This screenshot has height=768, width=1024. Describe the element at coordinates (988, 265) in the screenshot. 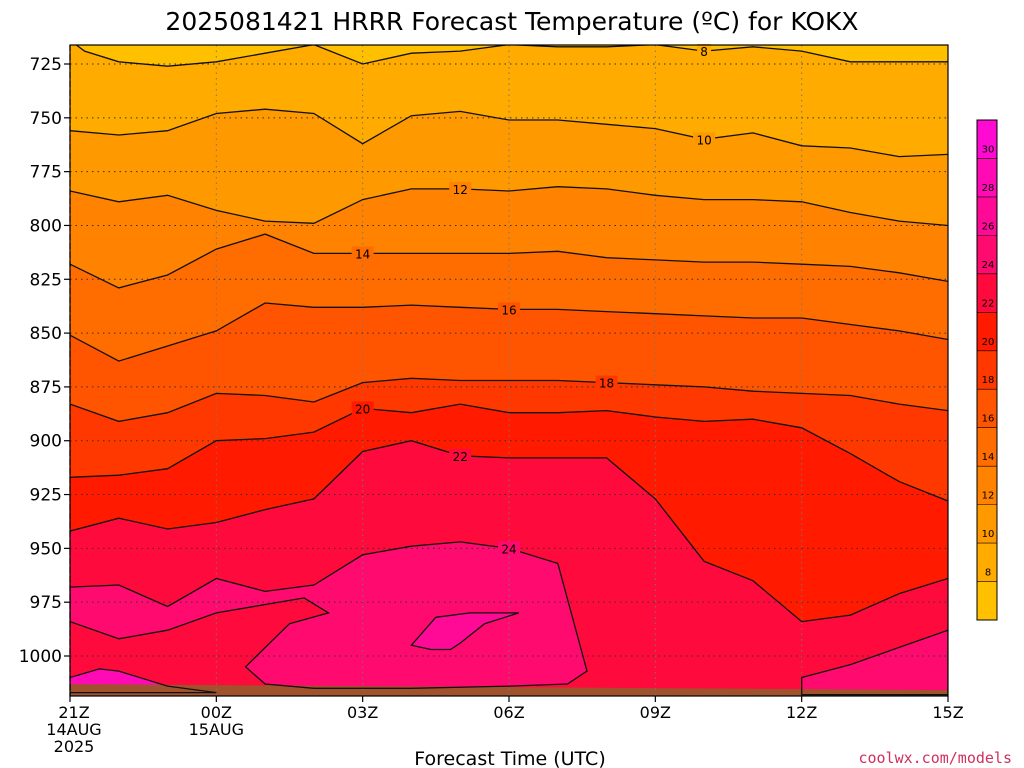

I see `colorbar-label-24: 24` at that location.